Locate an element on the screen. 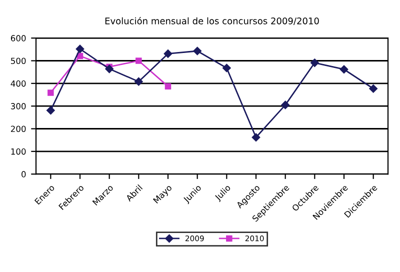 Image resolution: width=400 pixels, height=272 pixels. y-tick-label: 600 is located at coordinates (18, 38).